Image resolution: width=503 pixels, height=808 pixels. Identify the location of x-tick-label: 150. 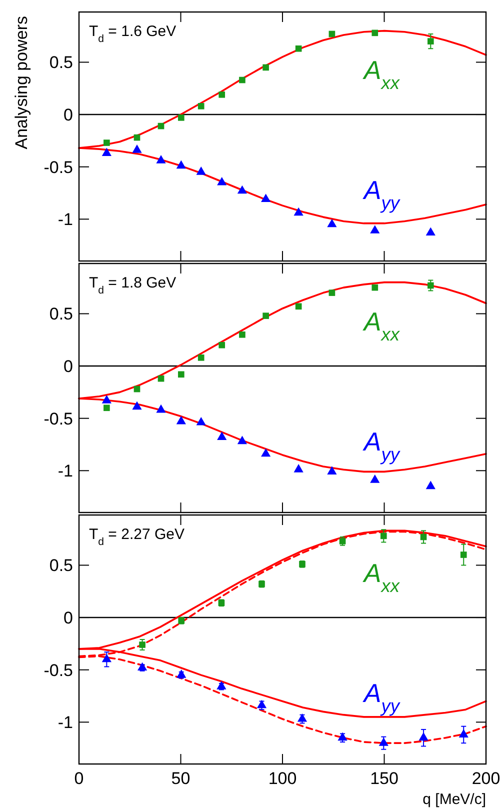
(384, 778).